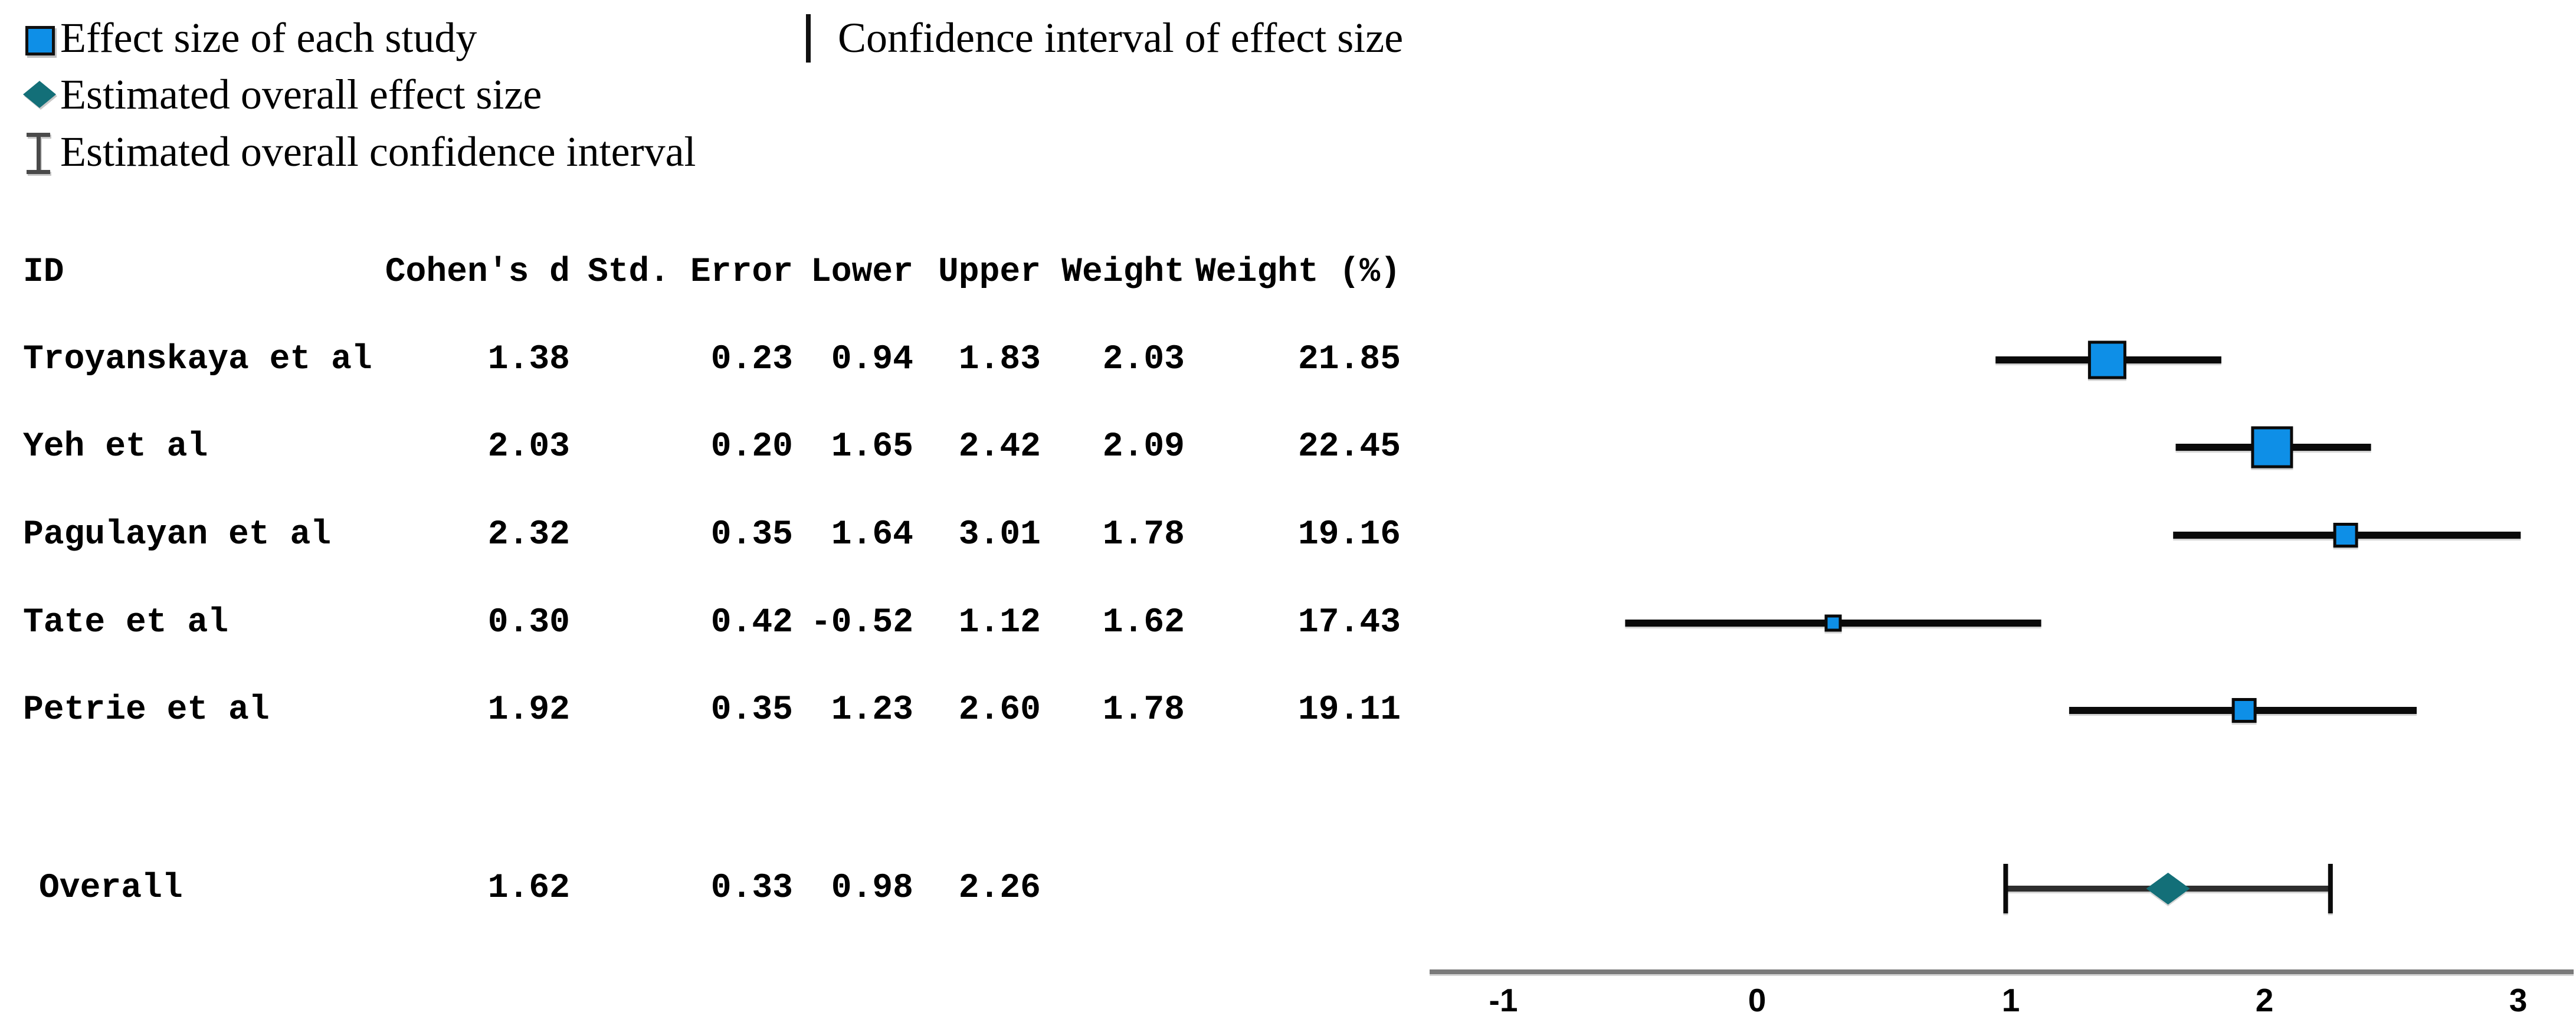 The height and width of the screenshot is (1032, 2576). Describe the element at coordinates (146, 710) in the screenshot. I see `study-id: Petrie et al` at that location.